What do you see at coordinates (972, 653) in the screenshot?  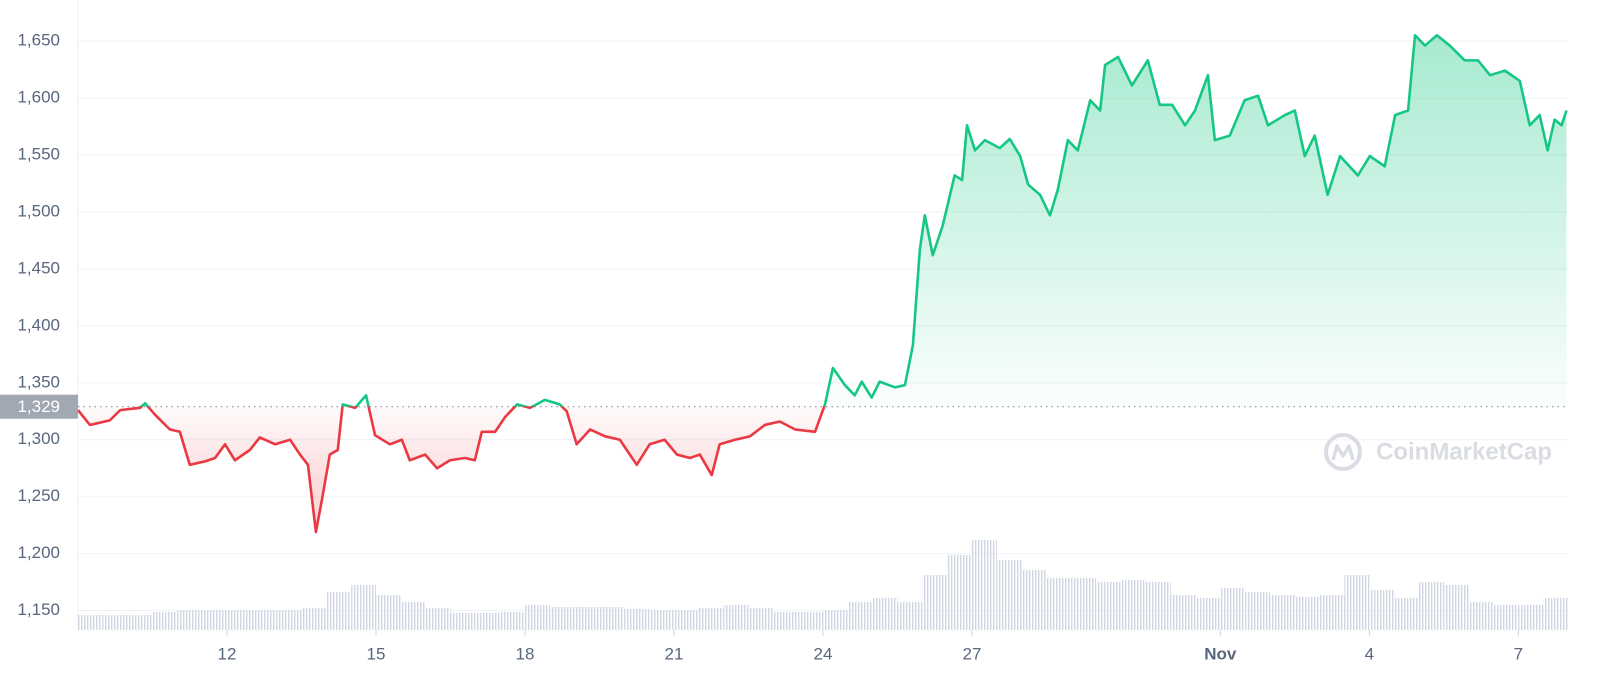 I see `x-tick-label: 27` at bounding box center [972, 653].